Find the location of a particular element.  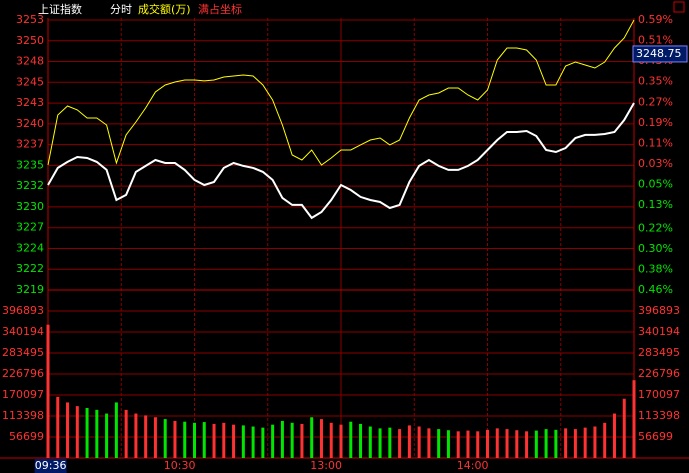

y-tick-label: 3253 is located at coordinates (30, 19).